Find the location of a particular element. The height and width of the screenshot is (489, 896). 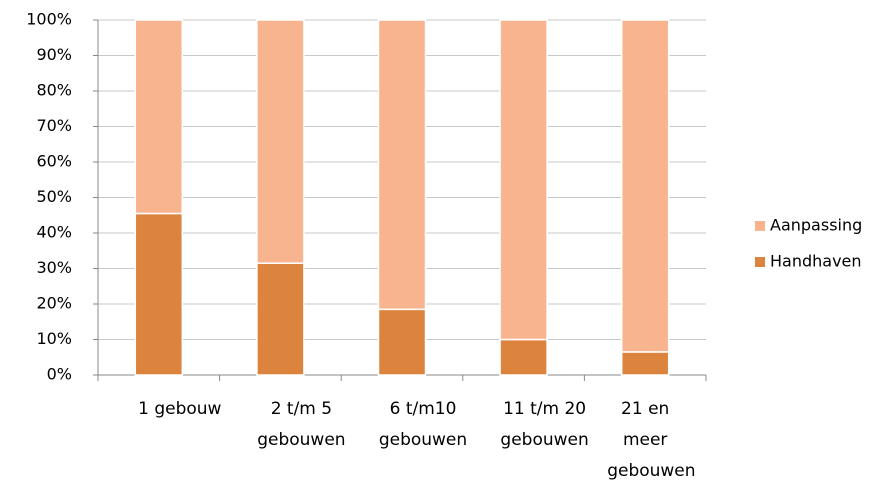

x-tick-label: 1 gebouw is located at coordinates (180, 409).